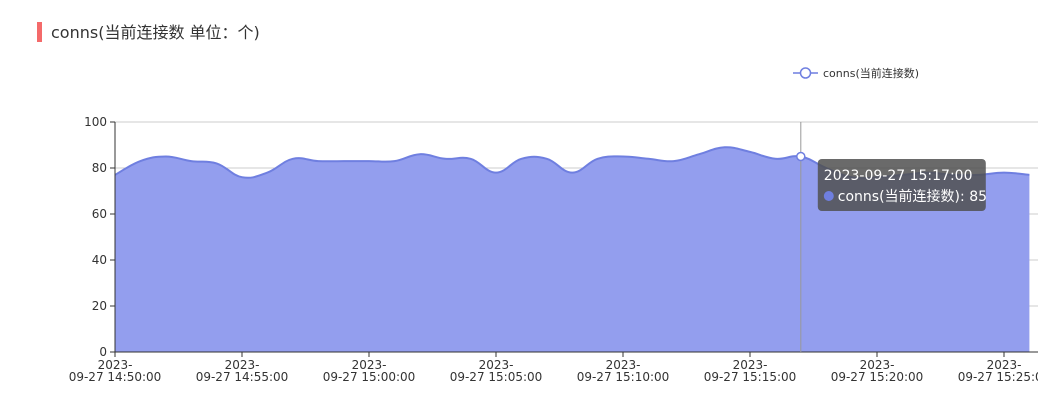  What do you see at coordinates (242, 371) in the screenshot?
I see `x-tick-label: 2023-09-27 14:55:00` at bounding box center [242, 371].